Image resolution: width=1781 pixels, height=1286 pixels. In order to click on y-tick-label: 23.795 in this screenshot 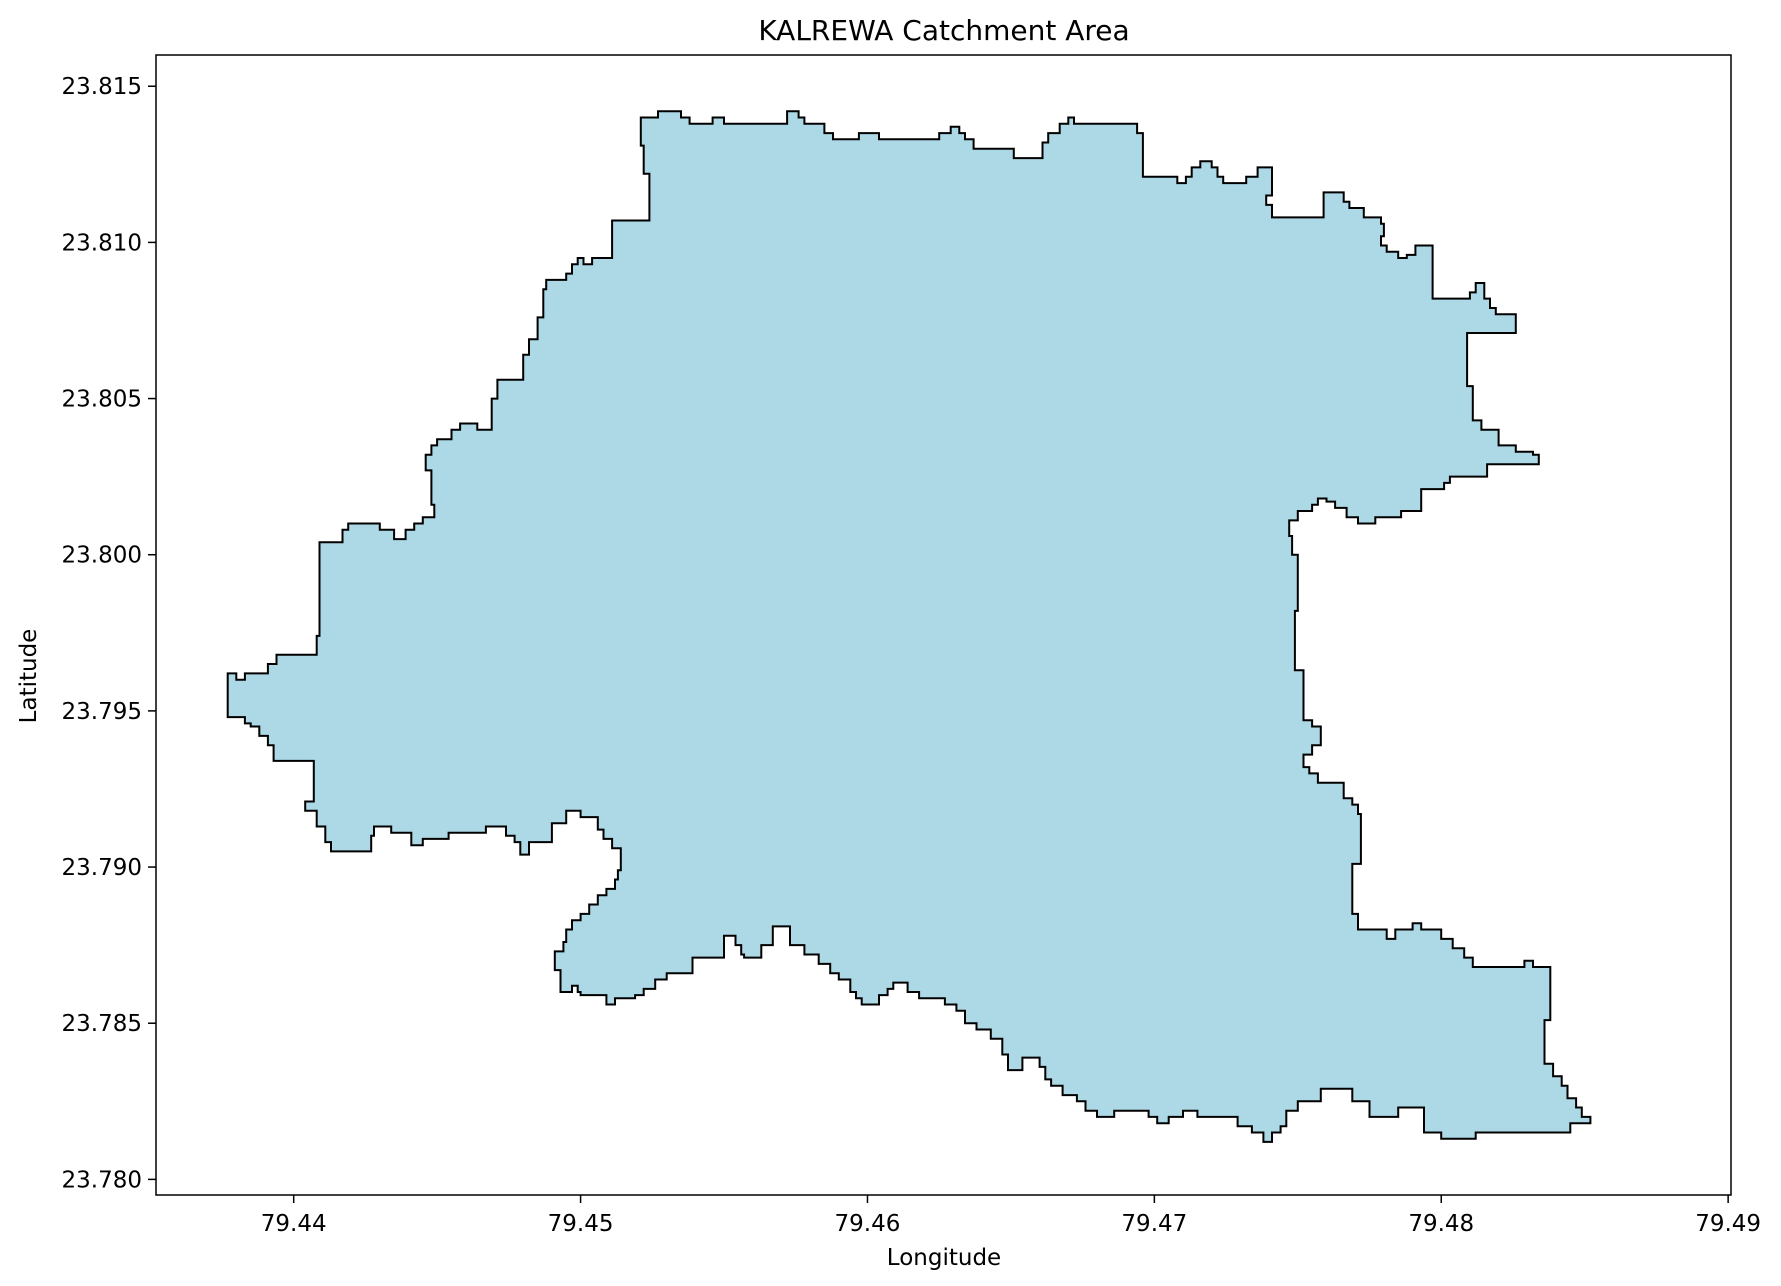, I will do `click(102, 712)`.